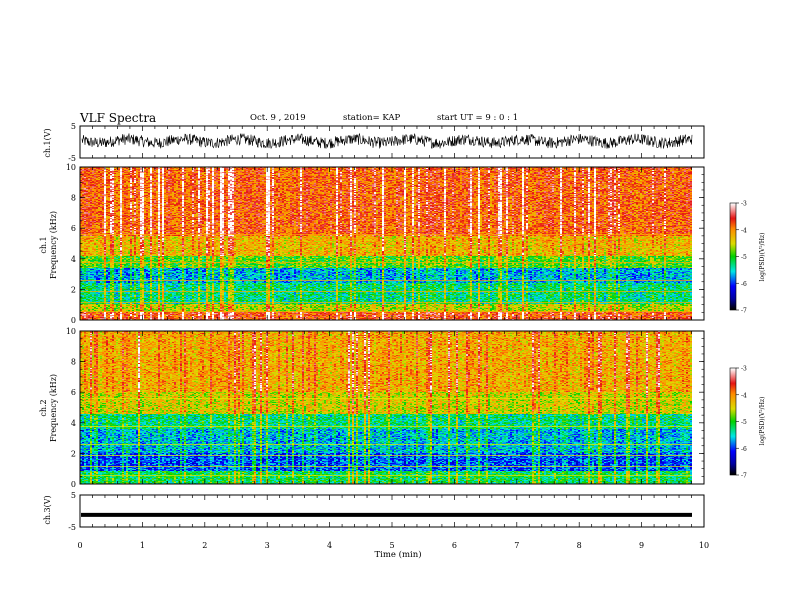 The width and height of the screenshot is (792, 612). Describe the element at coordinates (329, 545) in the screenshot. I see `x-tick-label: 4` at that location.